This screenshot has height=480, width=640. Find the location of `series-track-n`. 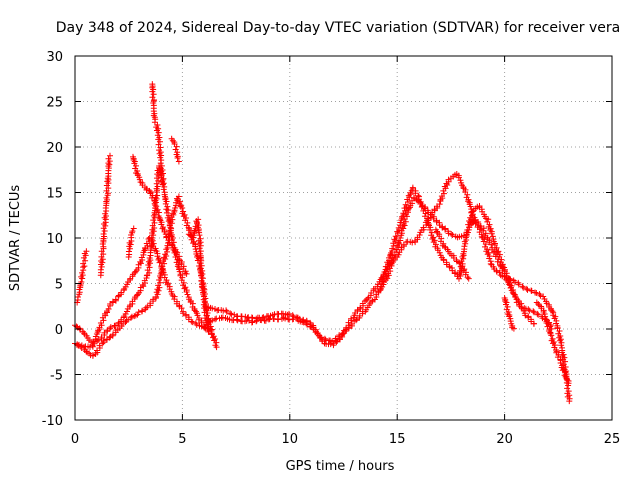

series-track-n is located at coordinates (483, 288).